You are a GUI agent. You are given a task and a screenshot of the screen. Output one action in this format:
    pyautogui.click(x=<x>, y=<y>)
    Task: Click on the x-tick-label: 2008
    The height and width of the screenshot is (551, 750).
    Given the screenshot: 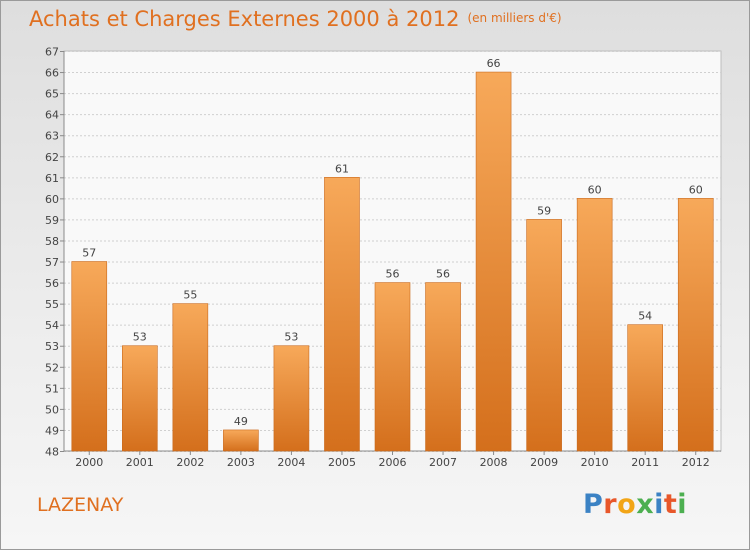 What is the action you would take?
    pyautogui.click(x=494, y=462)
    